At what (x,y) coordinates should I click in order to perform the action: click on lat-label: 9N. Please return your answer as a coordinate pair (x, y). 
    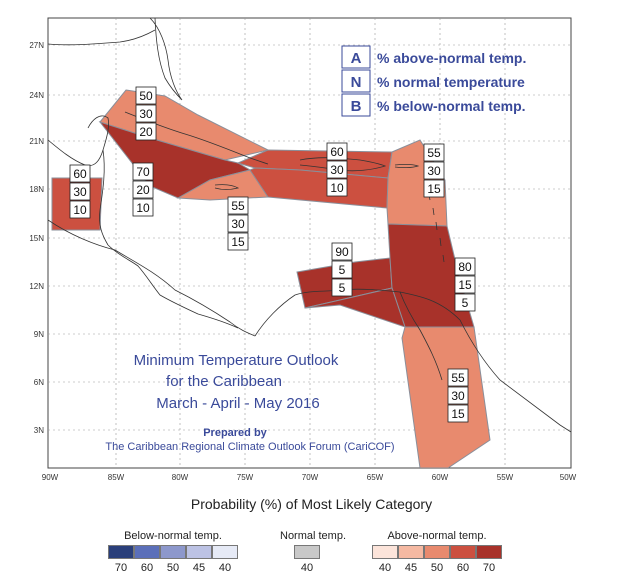
    Looking at the image, I should click on (39, 334).